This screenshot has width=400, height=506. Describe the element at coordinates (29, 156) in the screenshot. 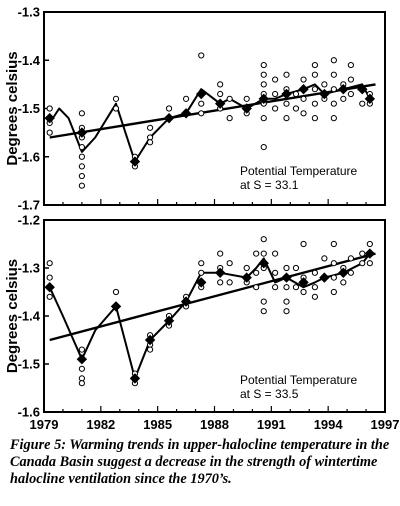

I see `y-tick-label: -1.6` at that location.